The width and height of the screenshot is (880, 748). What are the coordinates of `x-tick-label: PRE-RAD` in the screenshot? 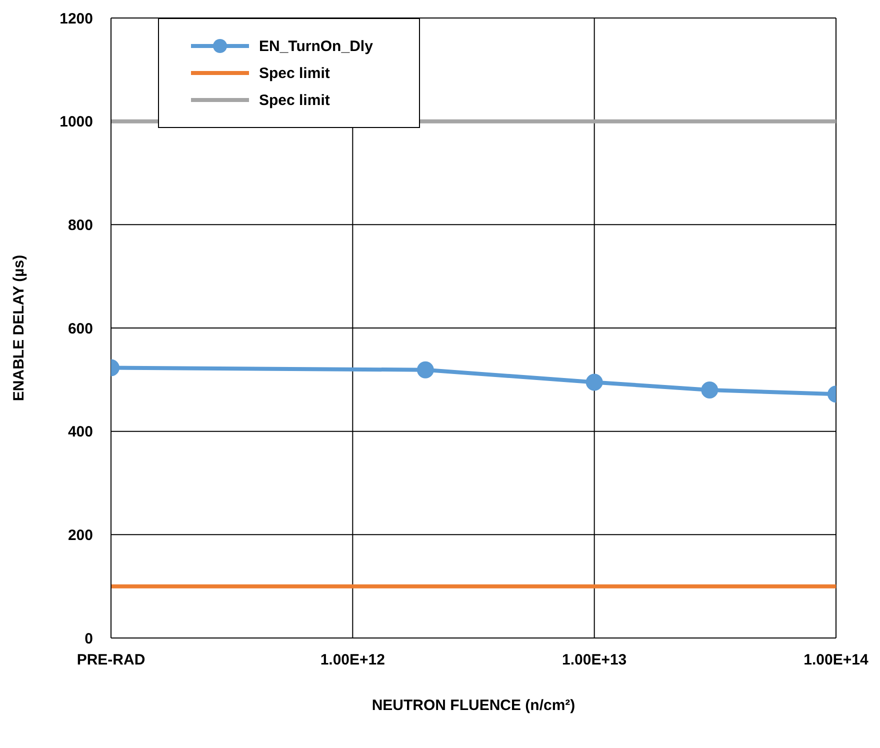 It's located at (111, 660).